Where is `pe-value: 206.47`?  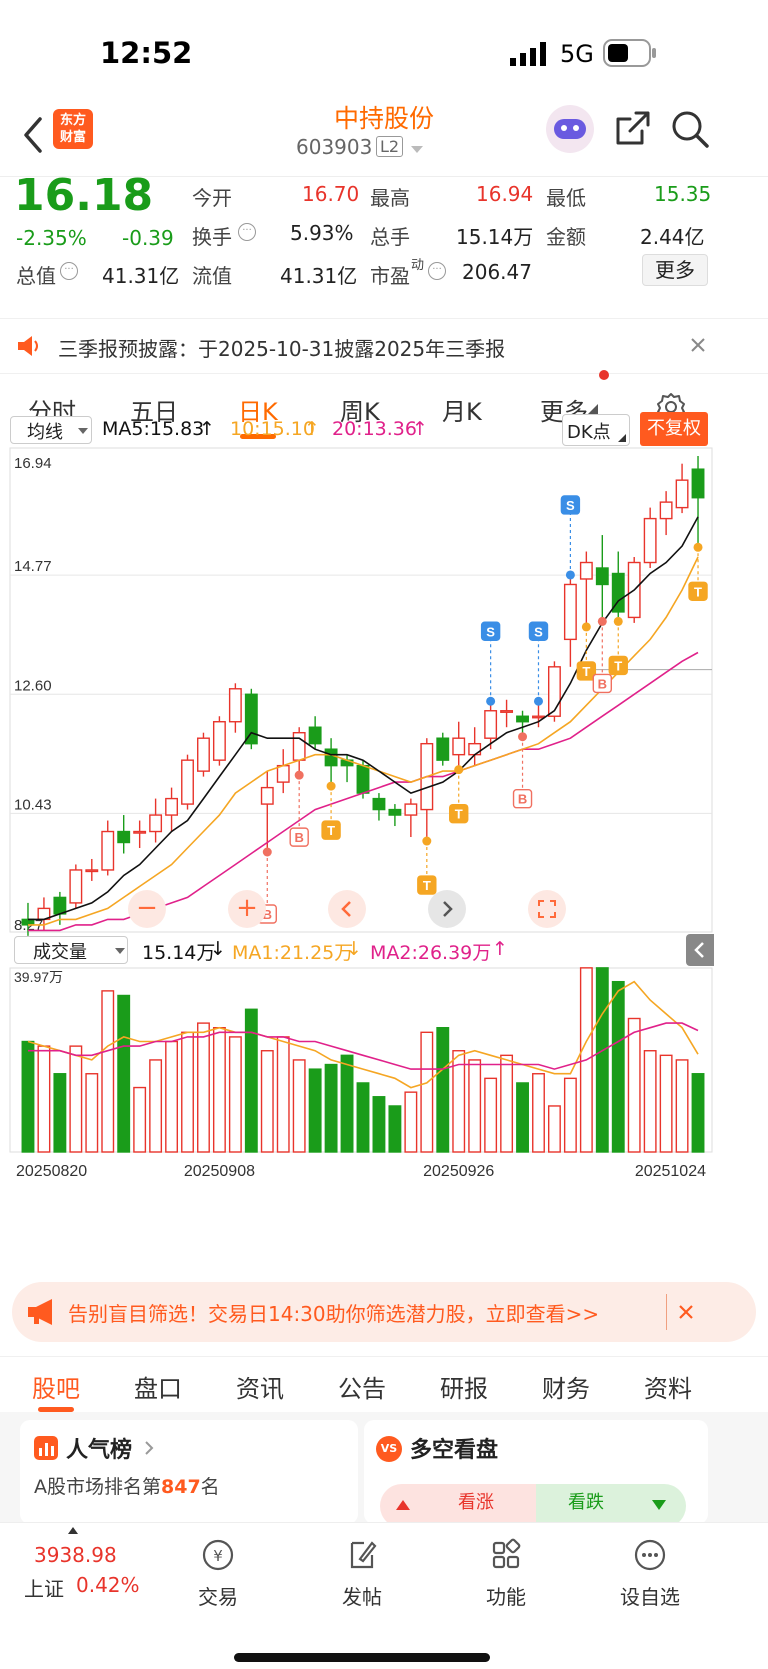 pe-value: 206.47 is located at coordinates (497, 272).